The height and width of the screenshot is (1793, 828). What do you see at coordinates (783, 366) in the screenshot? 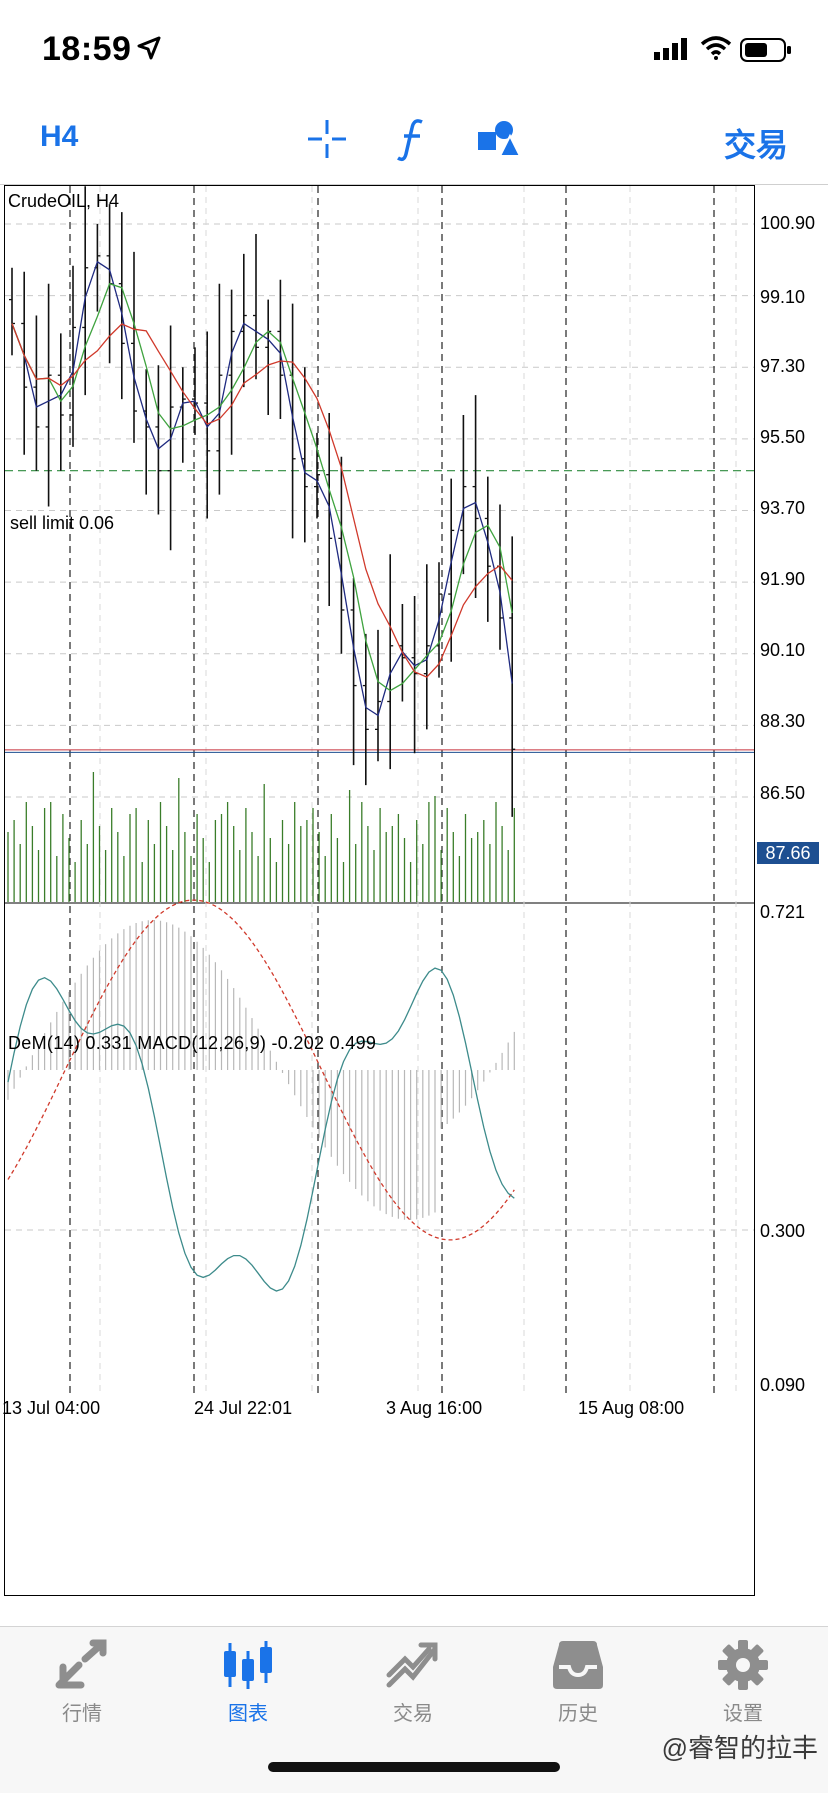
I see `price-axis-label: 97.30` at bounding box center [783, 366].